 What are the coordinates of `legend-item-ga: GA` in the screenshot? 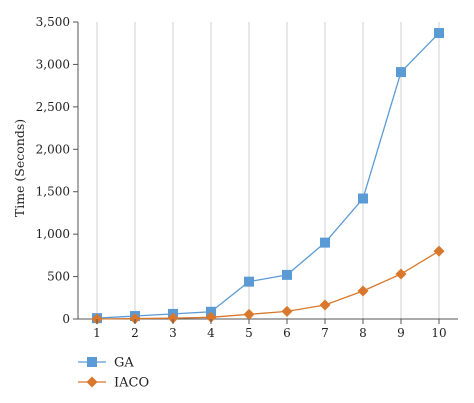 It's located at (106, 363).